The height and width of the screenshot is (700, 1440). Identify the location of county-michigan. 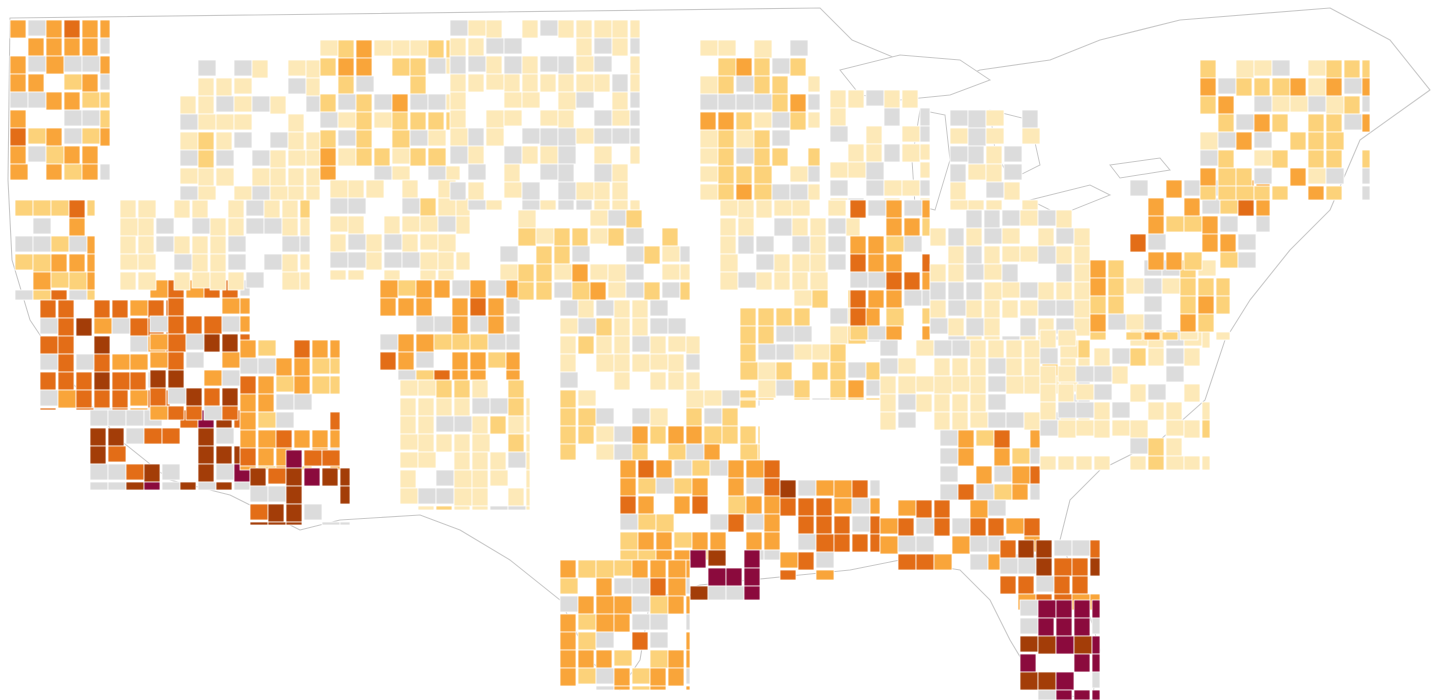
(1013, 172).